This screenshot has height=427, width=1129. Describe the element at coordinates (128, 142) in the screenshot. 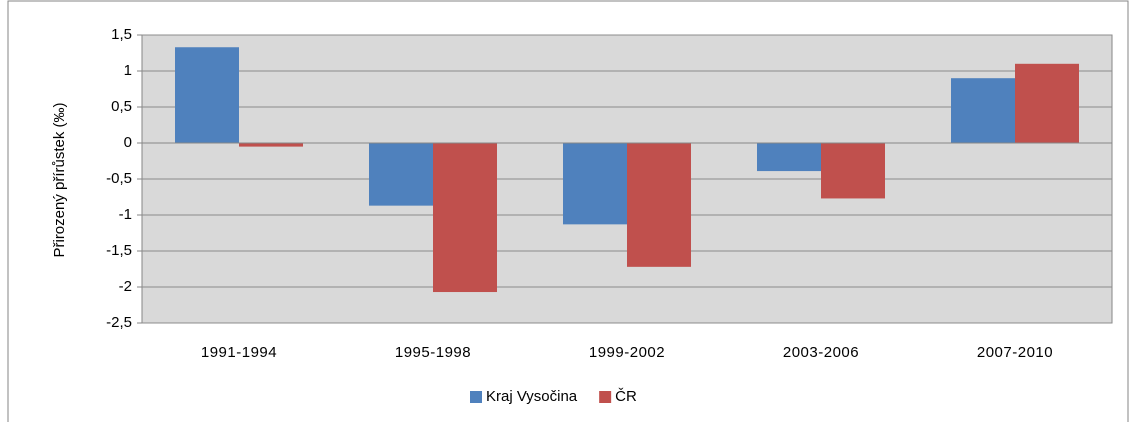

I see `y-tick-label: 0` at that location.